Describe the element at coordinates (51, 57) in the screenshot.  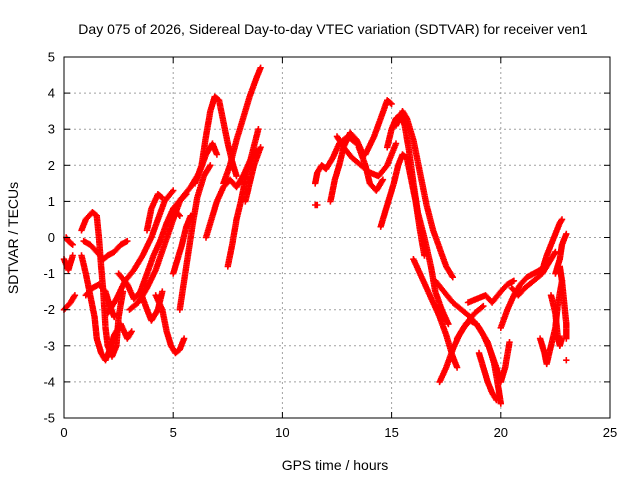
I see `y-tick-label: 5` at that location.